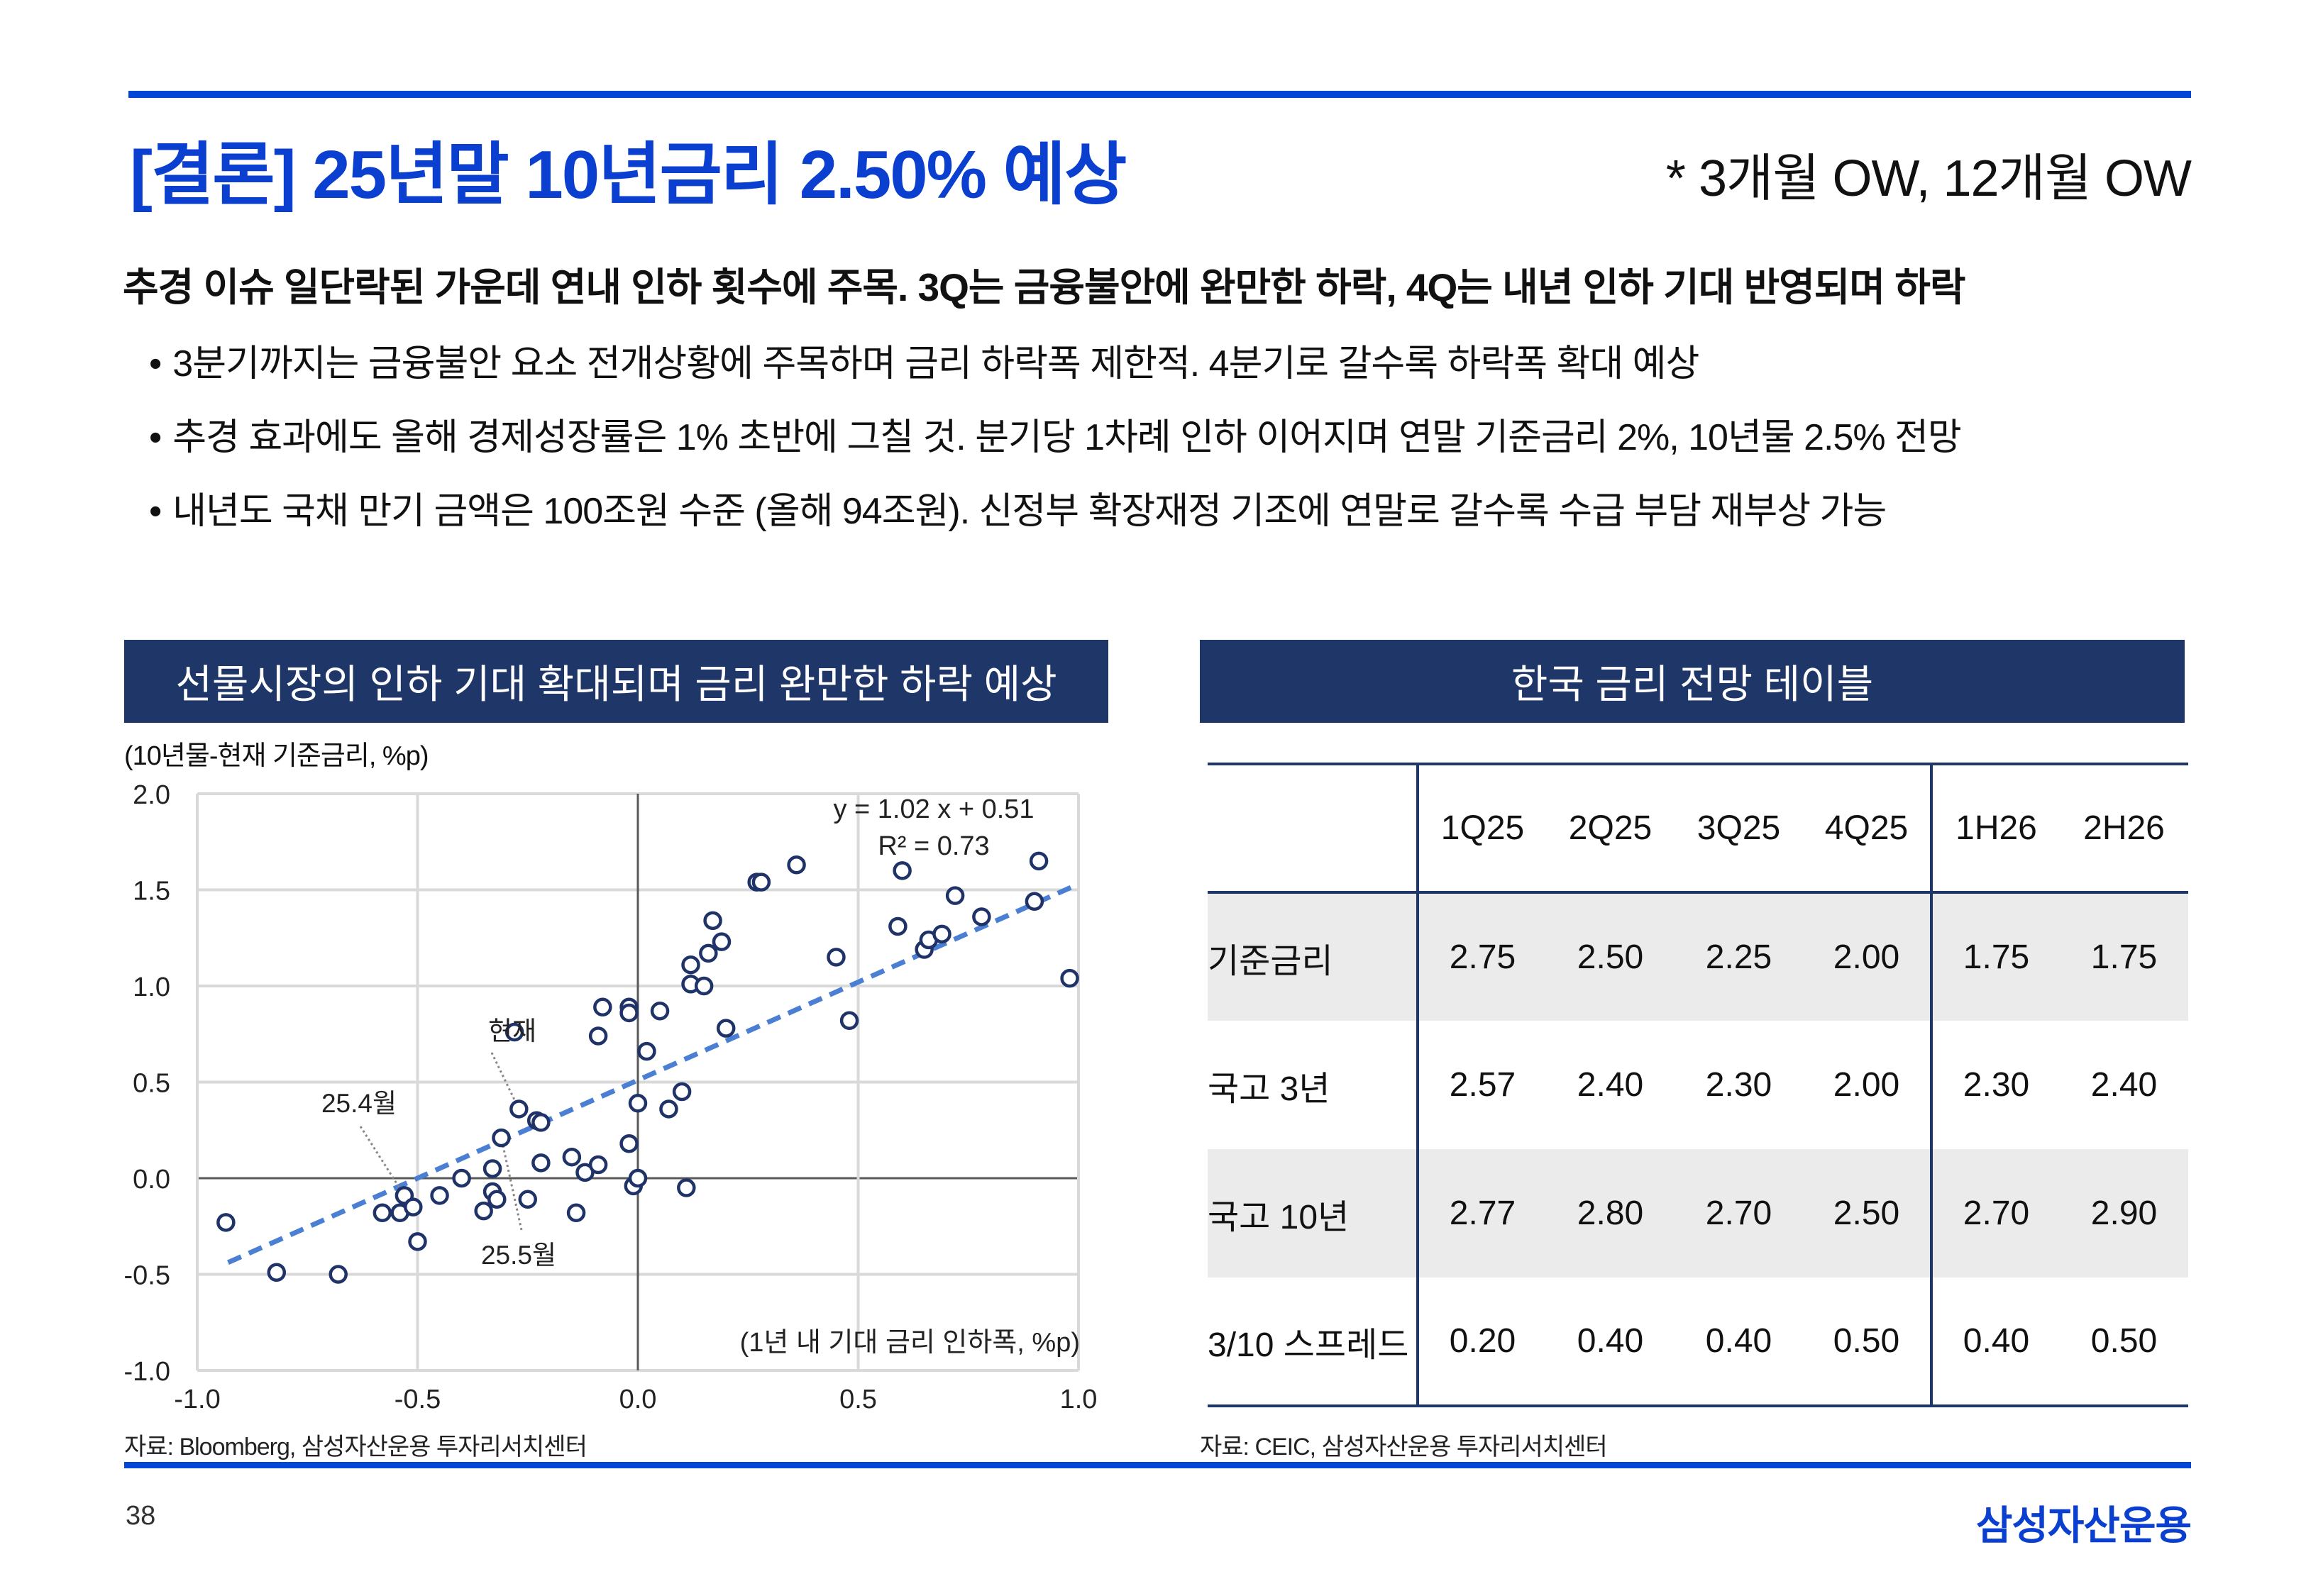 This screenshot has width=2306, height=1596. What do you see at coordinates (276, 756) in the screenshot?
I see `y-axis-unit-label: (10년물-현재 기준금리, %p)` at bounding box center [276, 756].